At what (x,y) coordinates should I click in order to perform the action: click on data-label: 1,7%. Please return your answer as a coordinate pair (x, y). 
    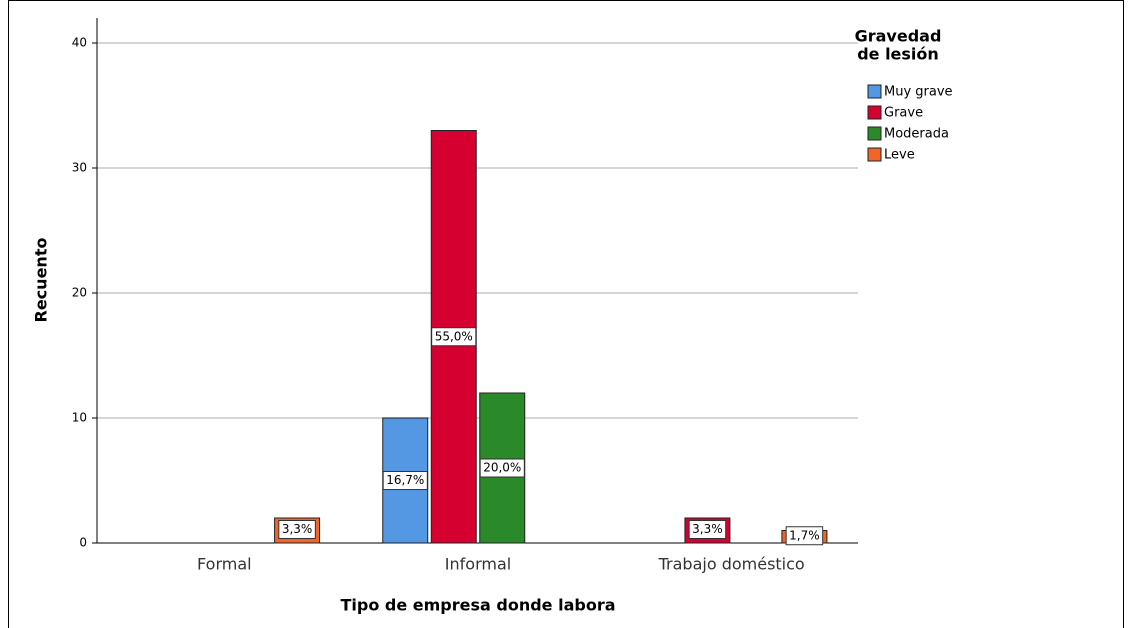
    Looking at the image, I should click on (804, 535).